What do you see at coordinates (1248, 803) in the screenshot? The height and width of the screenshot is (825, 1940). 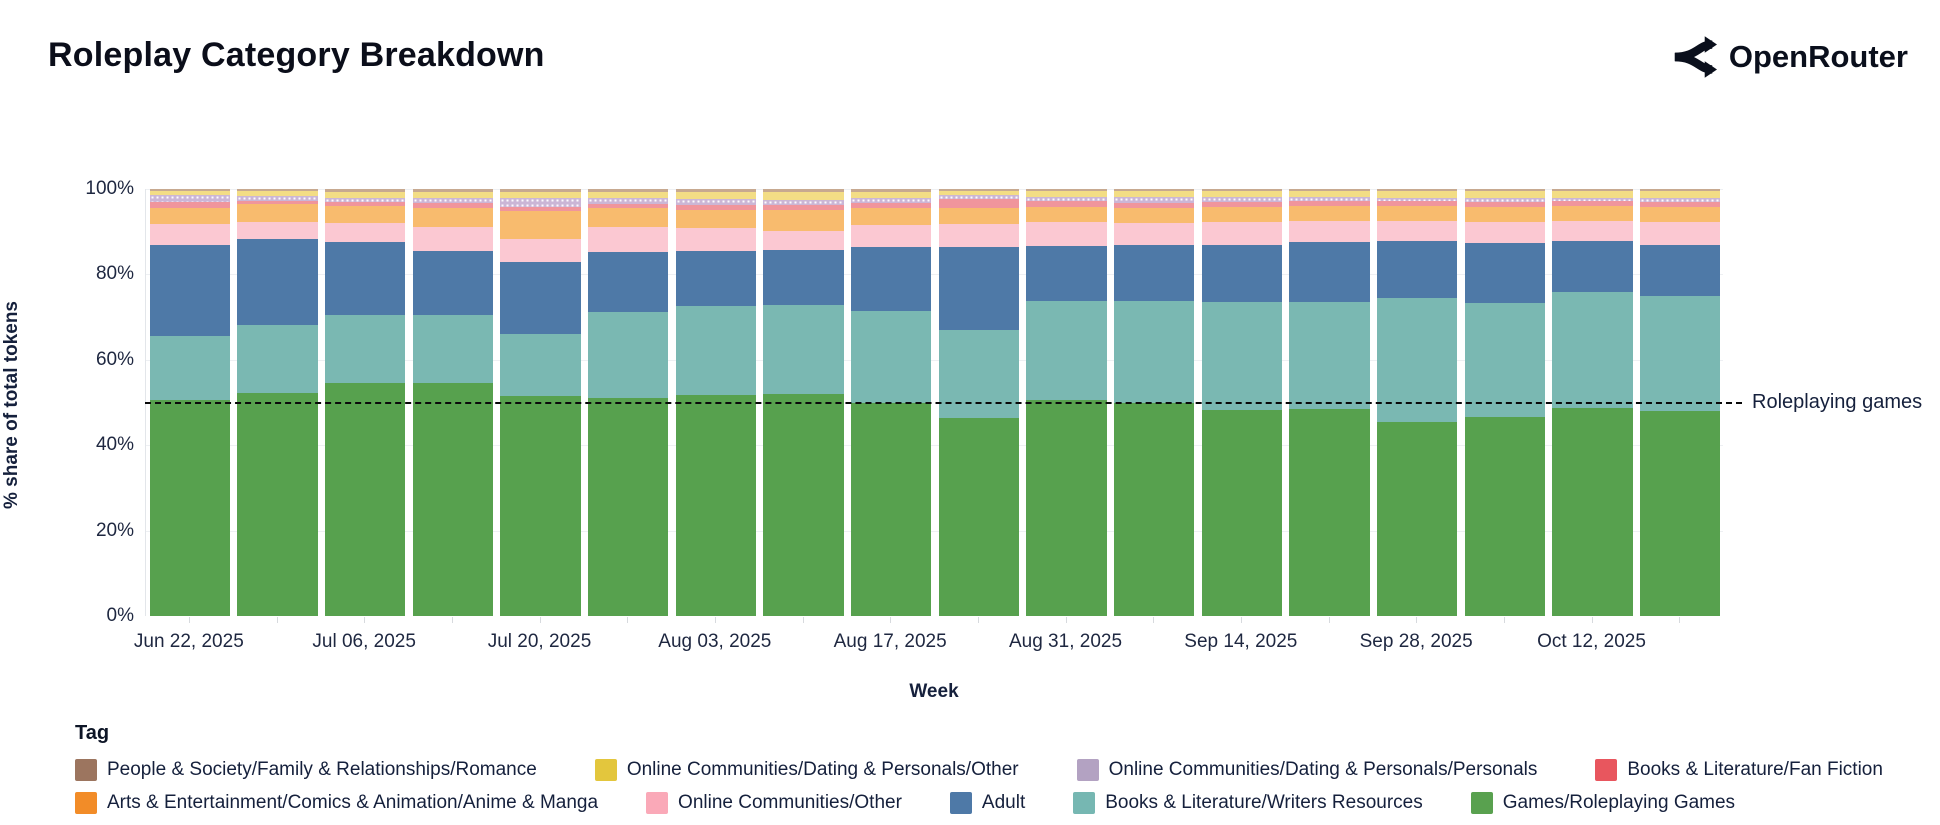 I see `legend-item-writers-resources: Books & Literature/Writers Resources` at bounding box center [1248, 803].